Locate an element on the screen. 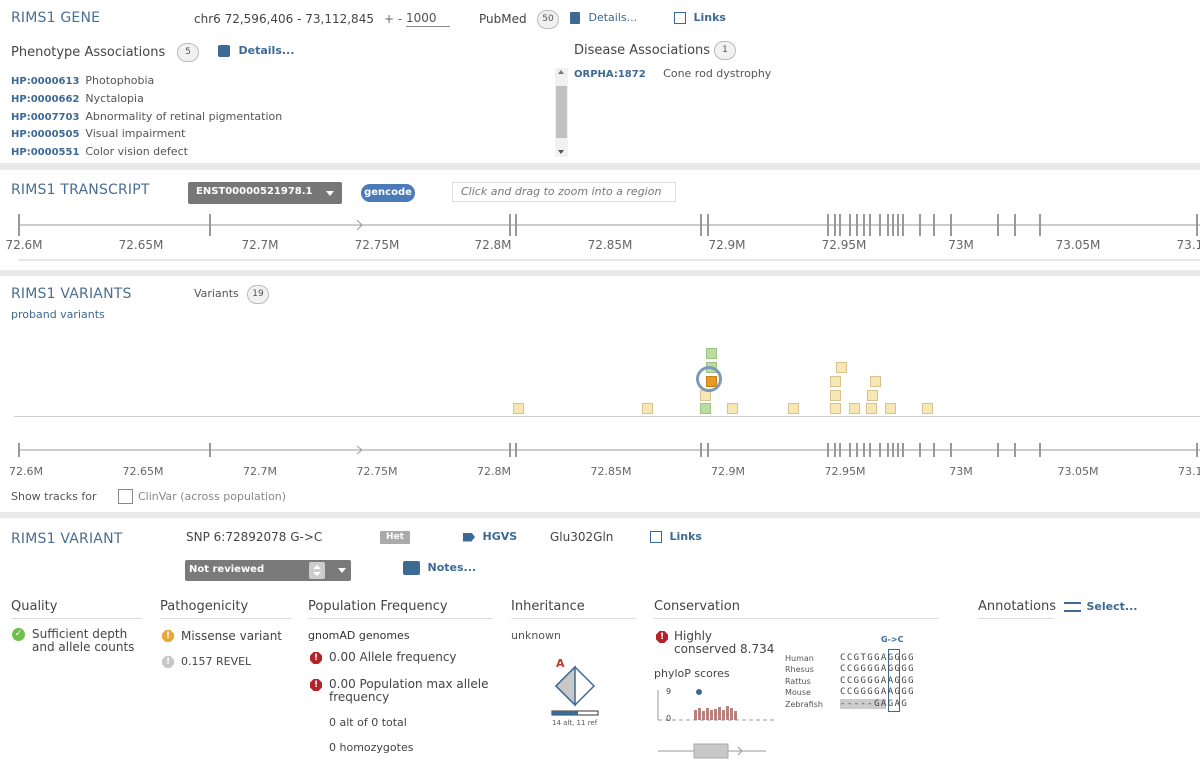  pop-alt-total: 0 alt of 0 total is located at coordinates (368, 722).